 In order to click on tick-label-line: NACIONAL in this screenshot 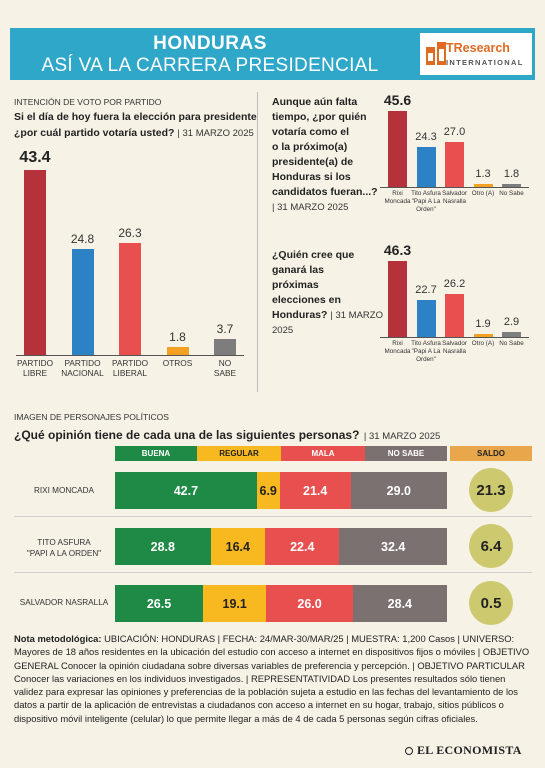, I will do `click(82, 373)`.